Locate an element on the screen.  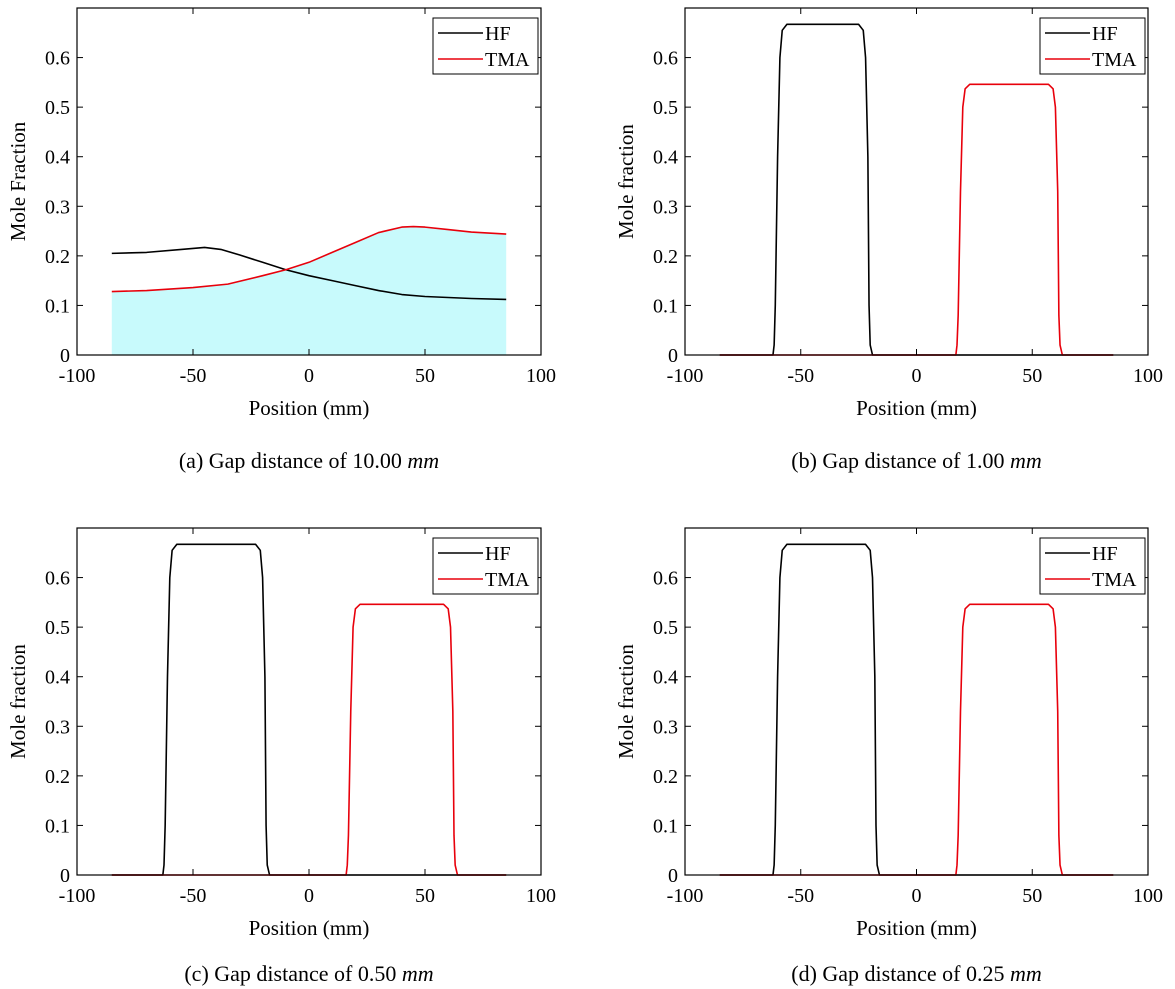
x-axis-title-b: Position (mm) is located at coordinates (916, 408).